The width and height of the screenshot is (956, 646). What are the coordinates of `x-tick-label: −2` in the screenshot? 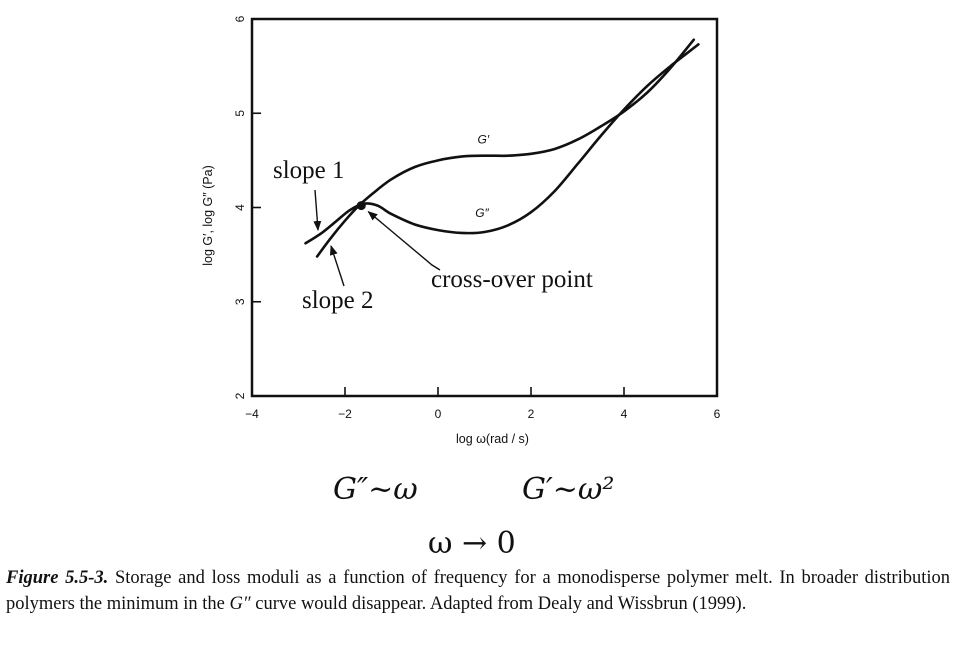 It's located at (345, 414).